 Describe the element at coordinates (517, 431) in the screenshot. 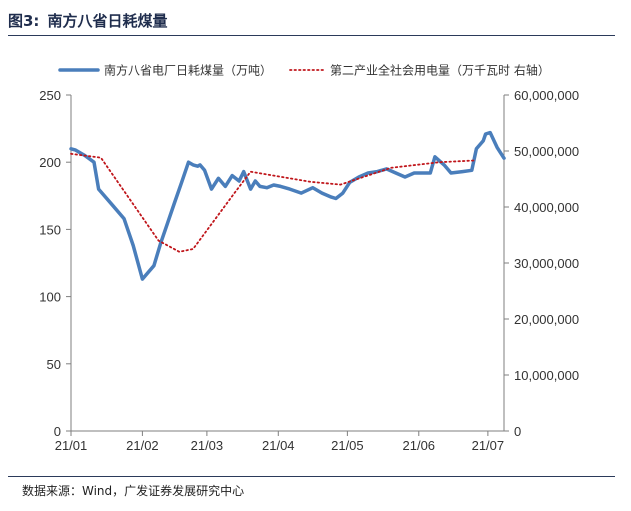

I see `right-tick-label: 0` at that location.